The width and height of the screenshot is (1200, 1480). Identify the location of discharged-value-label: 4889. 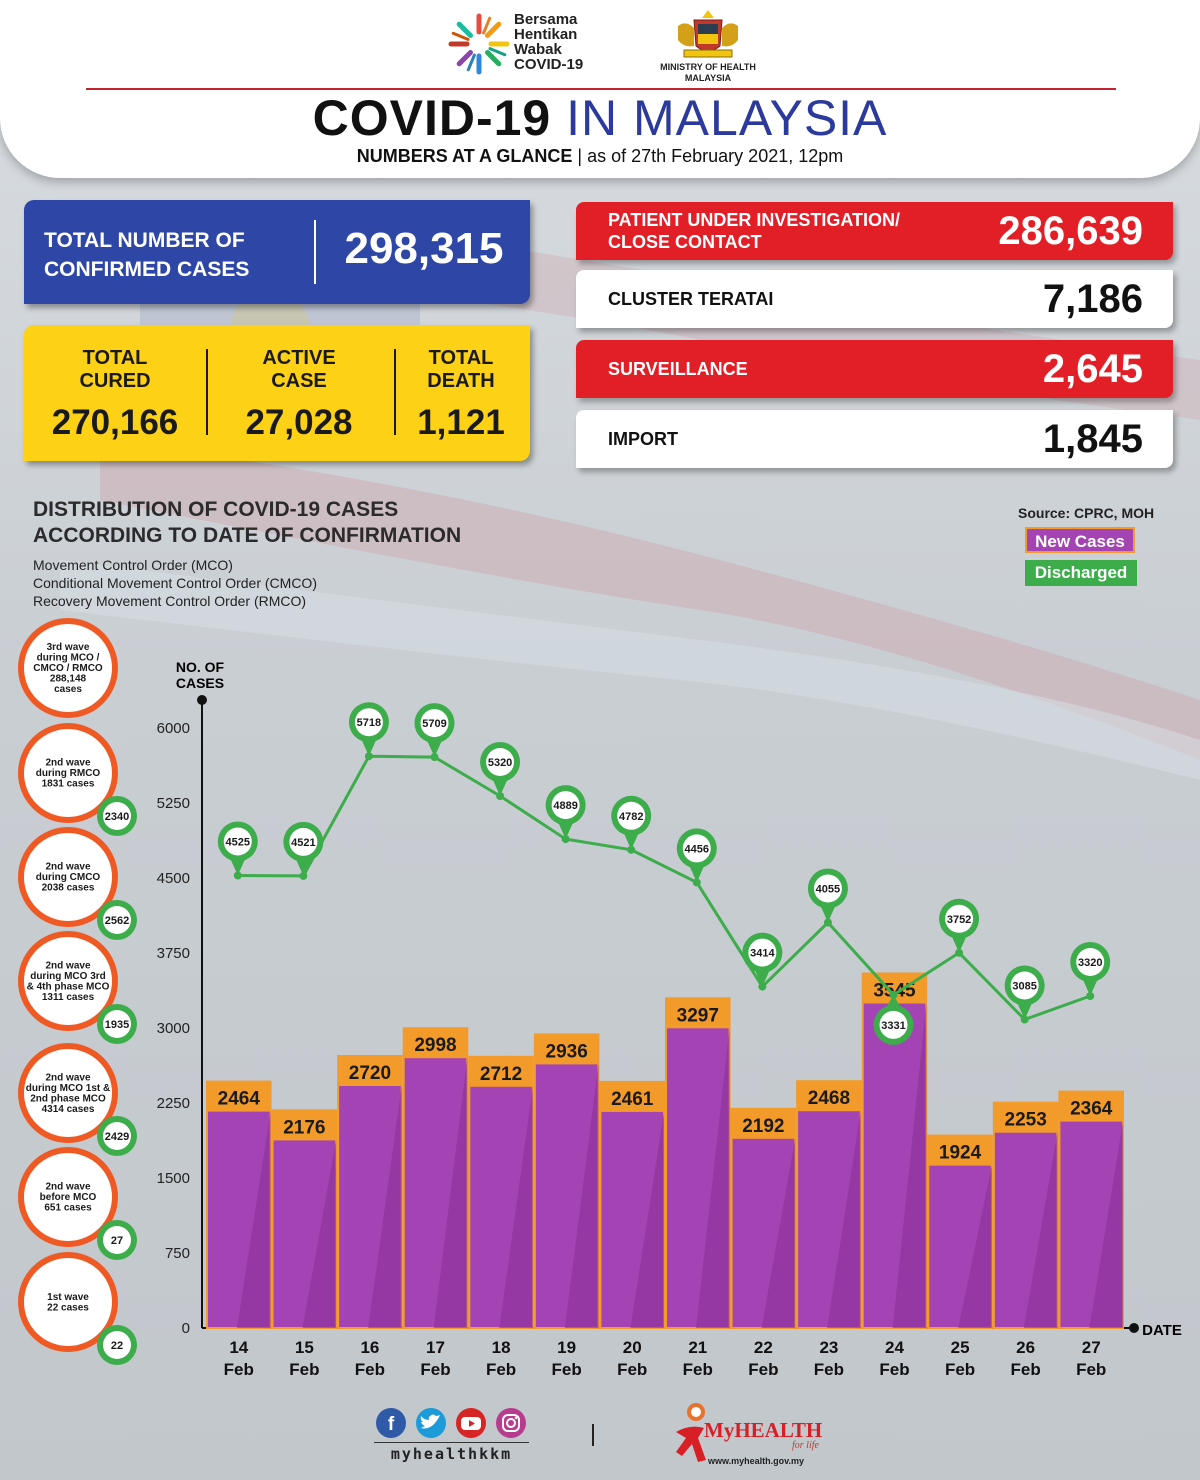
(565, 806).